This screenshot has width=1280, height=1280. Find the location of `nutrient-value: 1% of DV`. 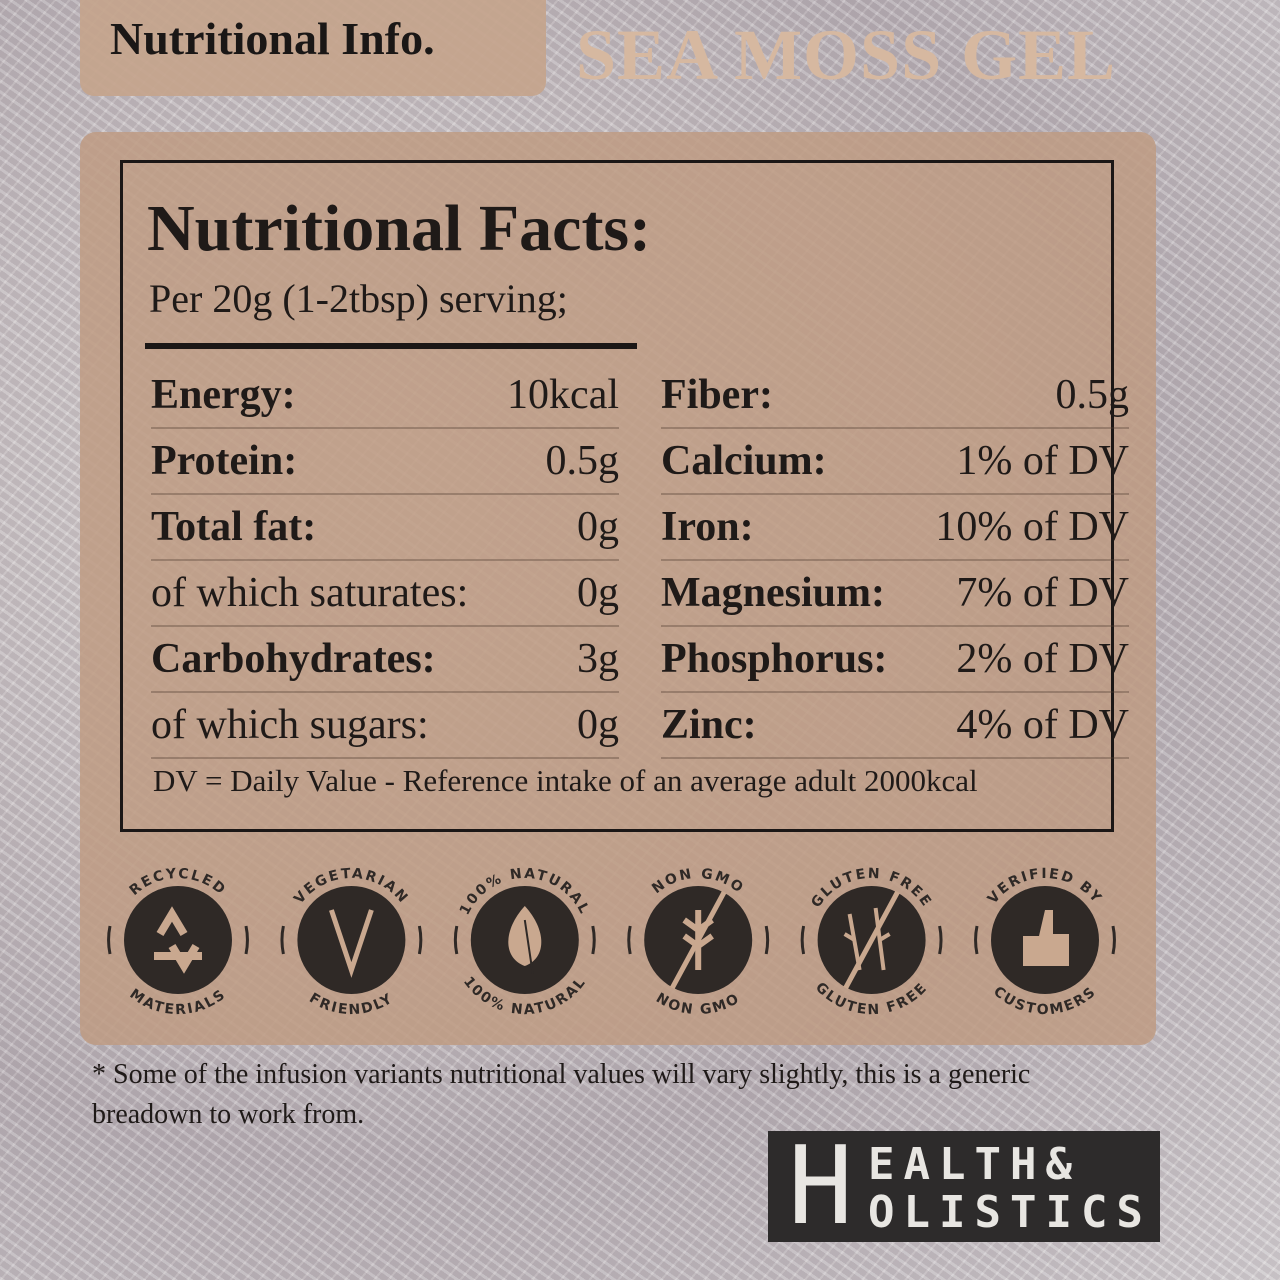

nutrient-value: 1% of DV is located at coordinates (1042, 461).